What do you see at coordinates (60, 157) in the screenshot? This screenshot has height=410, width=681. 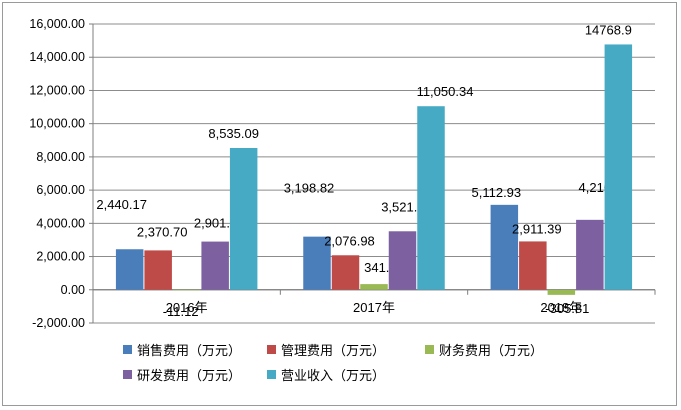 I see `y-tick-label: 8,000.00` at bounding box center [60, 157].